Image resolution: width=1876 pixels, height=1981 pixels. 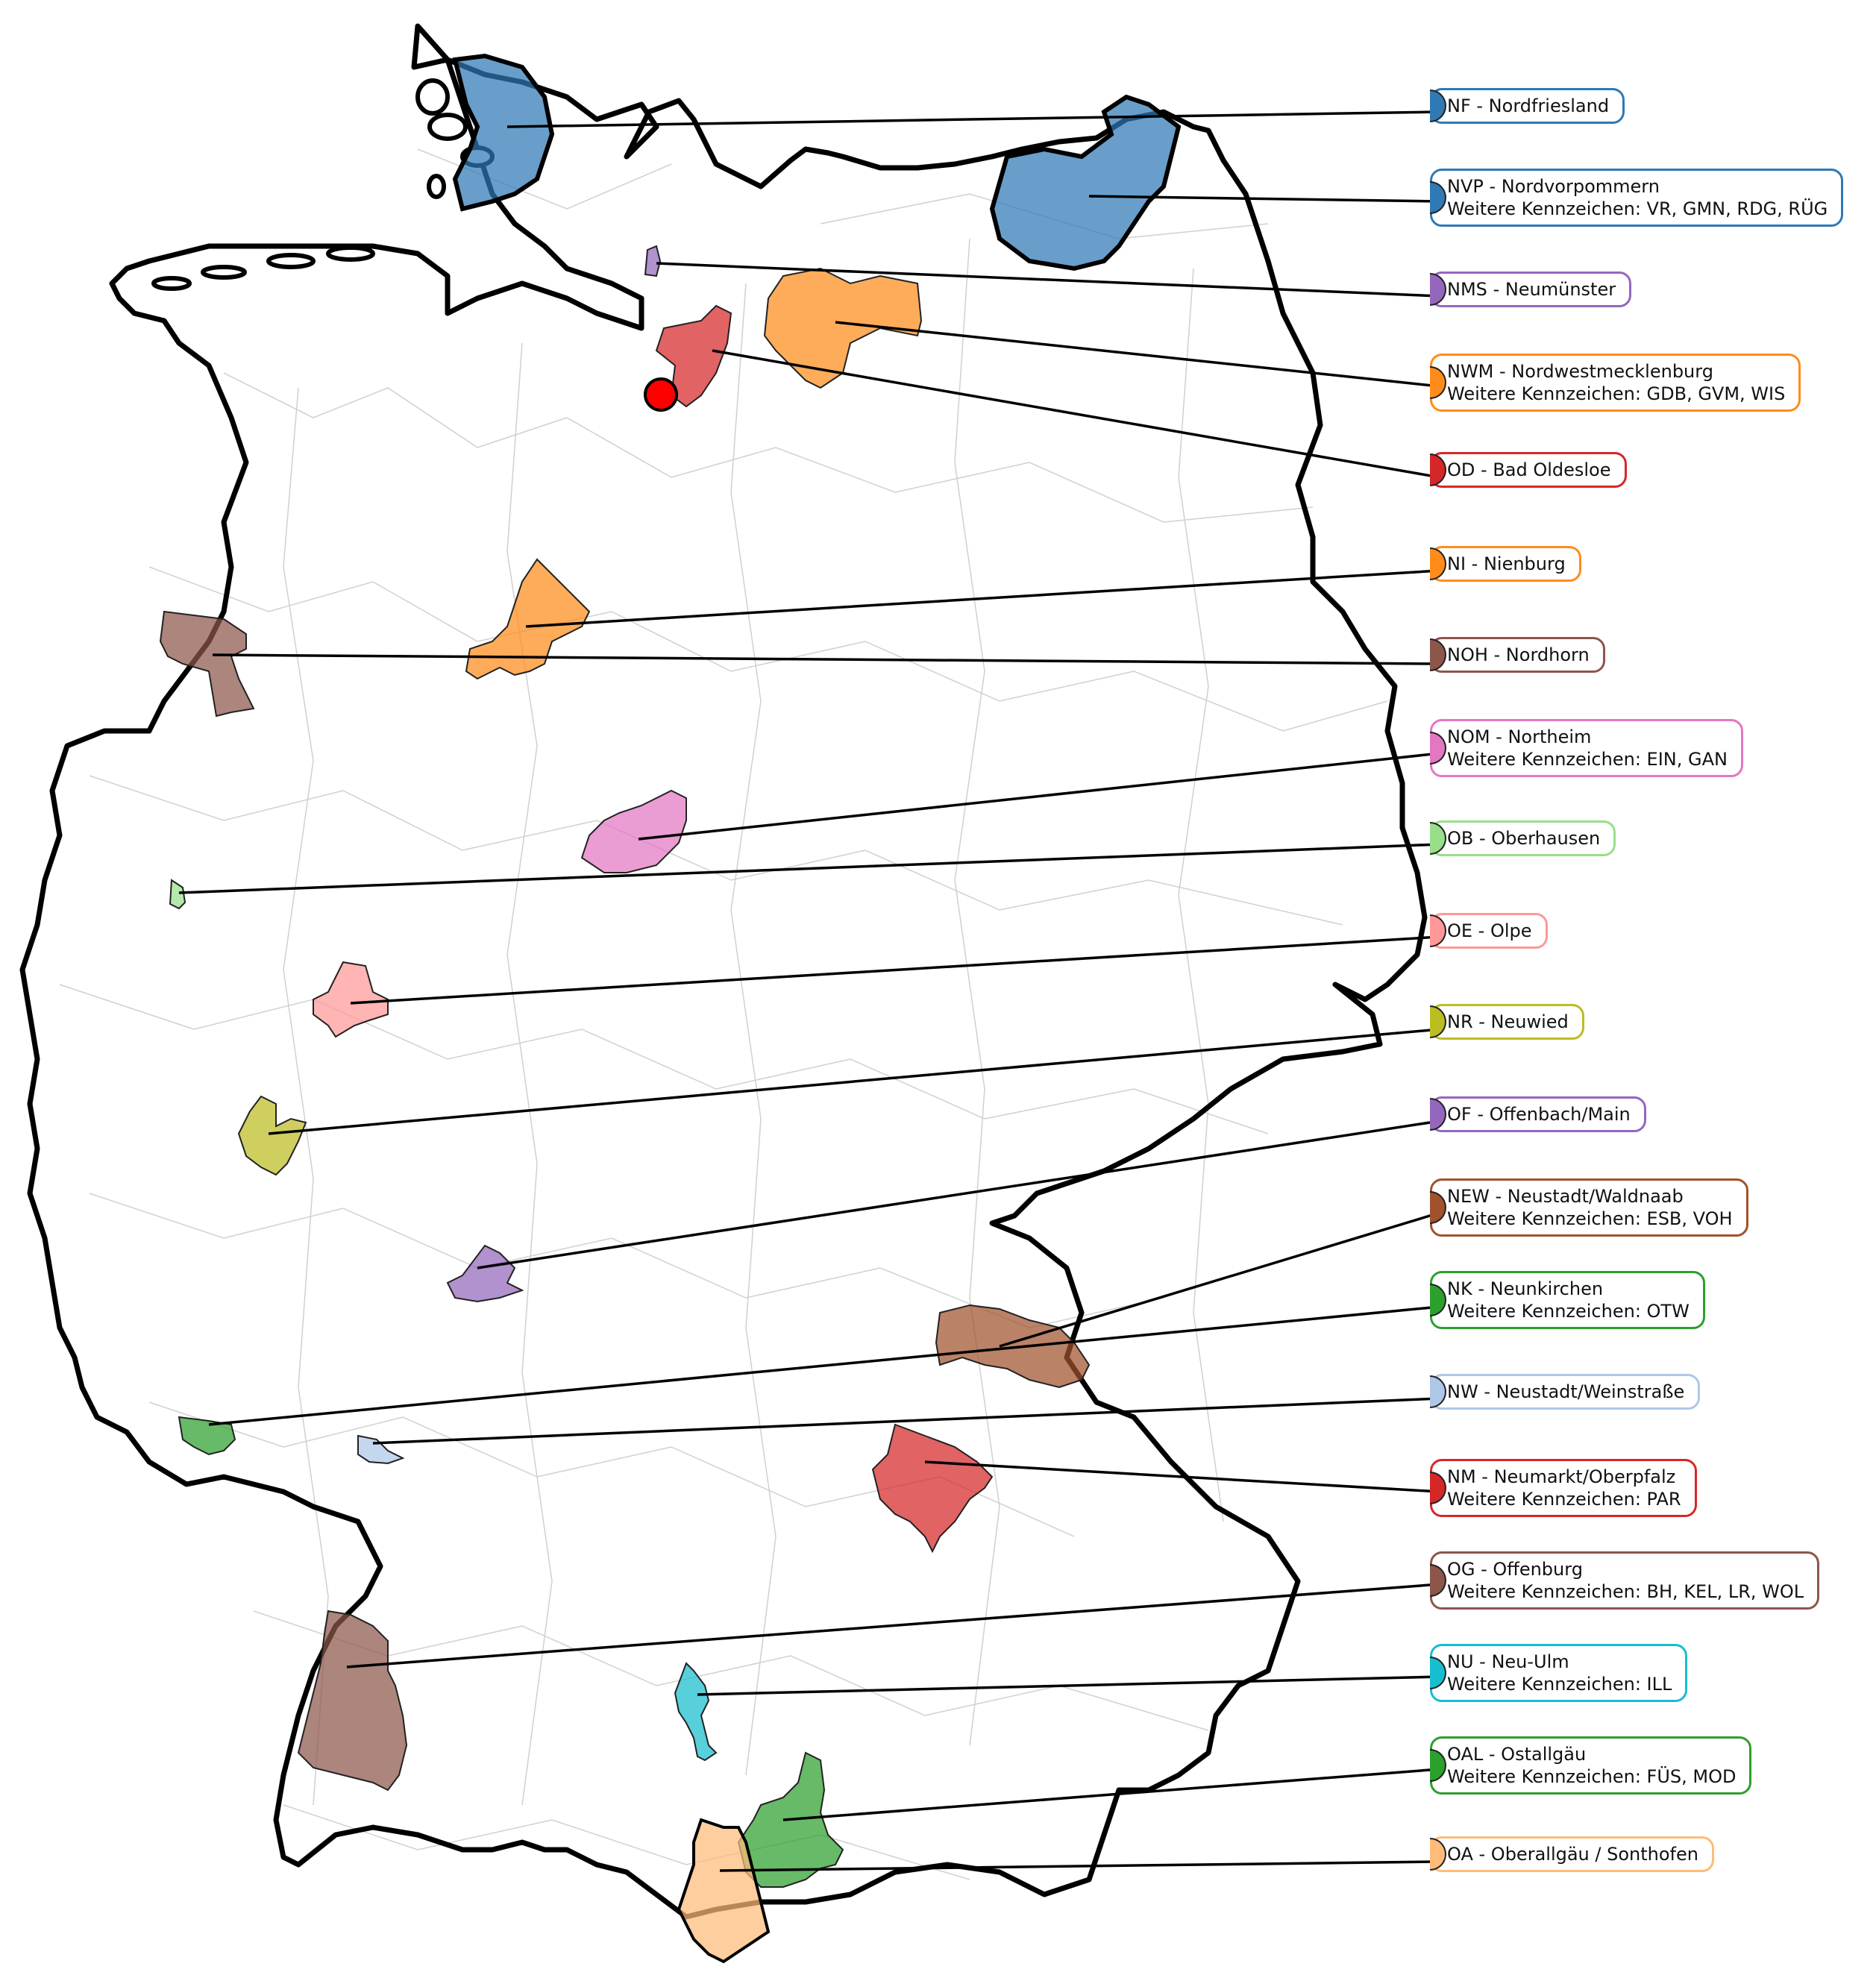 What do you see at coordinates (1564, 1499) in the screenshot?
I see `label-extra: Weitere Kennzeichen: PAR` at bounding box center [1564, 1499].